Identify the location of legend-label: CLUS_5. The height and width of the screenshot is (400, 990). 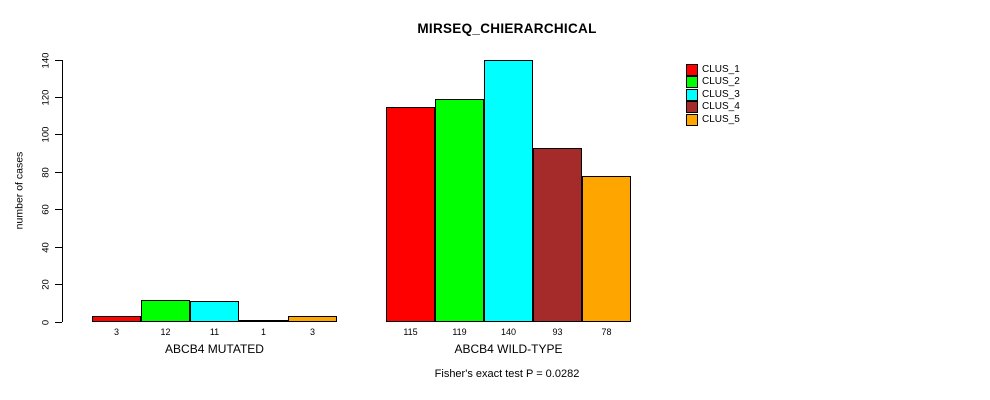
(721, 119).